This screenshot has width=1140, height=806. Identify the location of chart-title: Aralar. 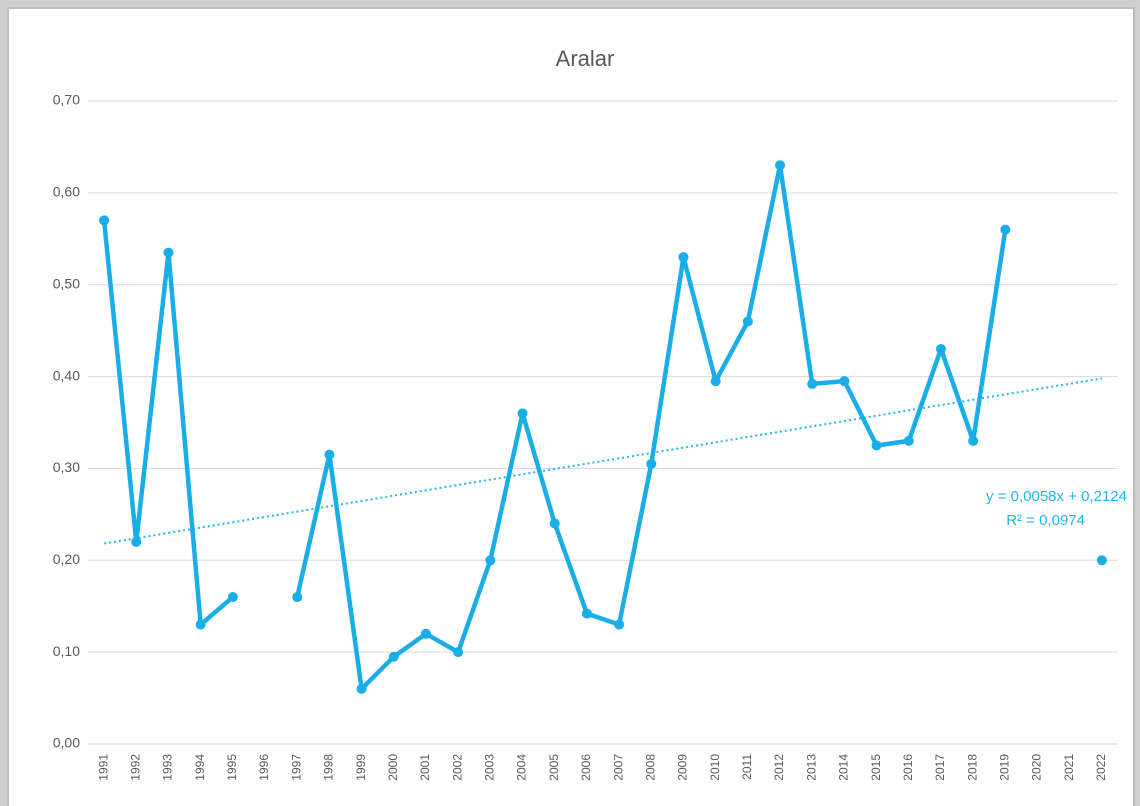
(585, 58).